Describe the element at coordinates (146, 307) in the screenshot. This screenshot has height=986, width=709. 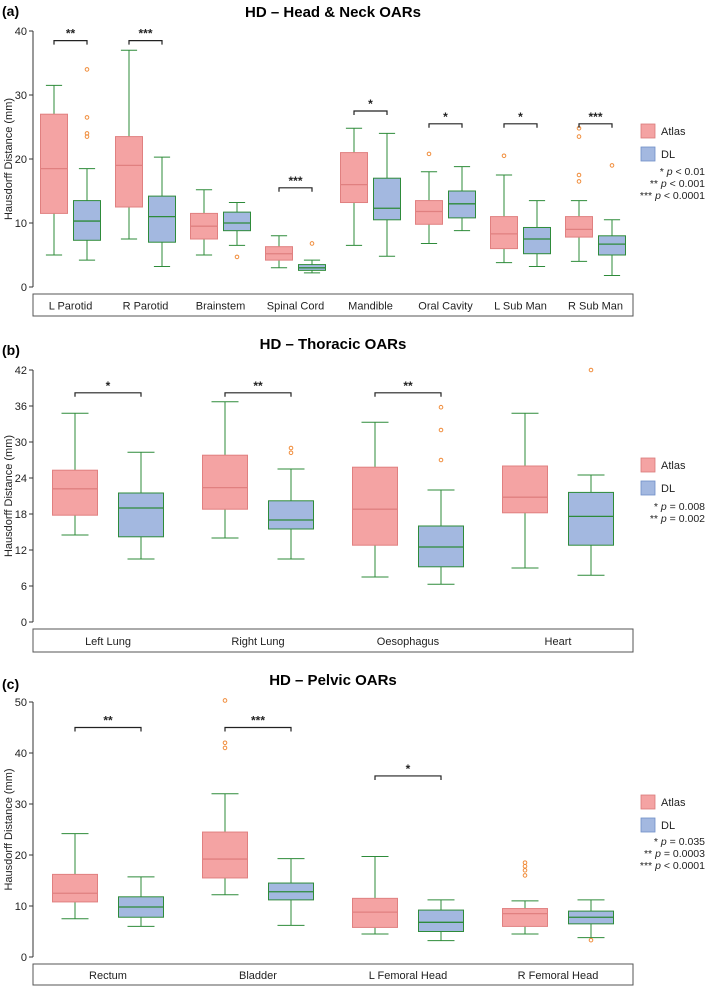
I see `category-label: R Parotid` at that location.